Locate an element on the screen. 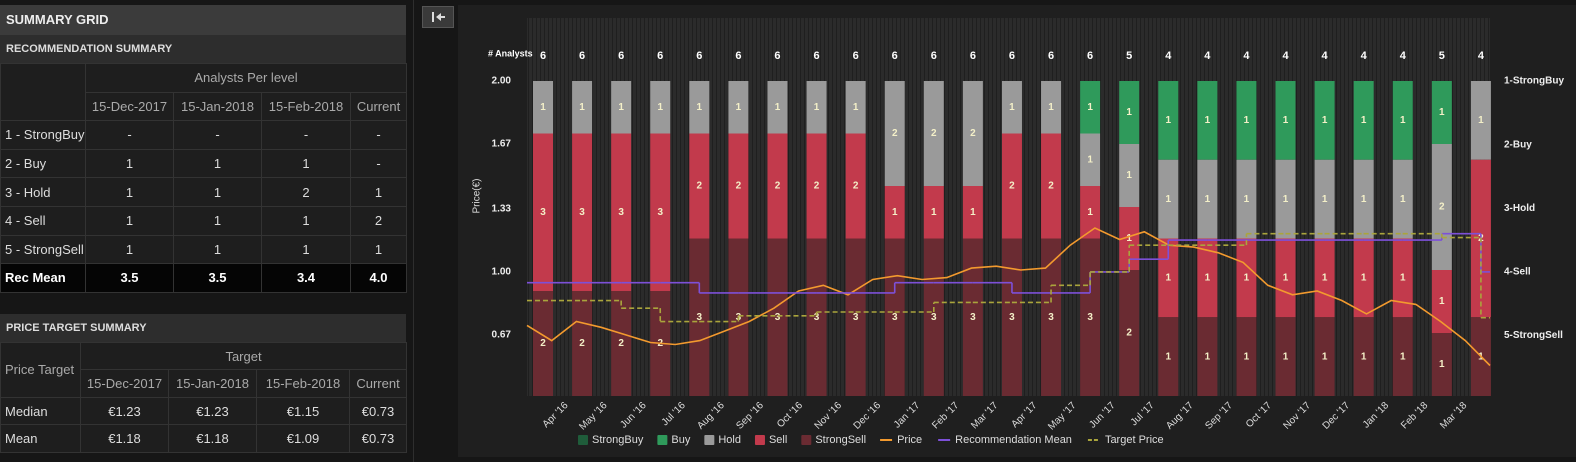  table-cell: - is located at coordinates (306, 135).